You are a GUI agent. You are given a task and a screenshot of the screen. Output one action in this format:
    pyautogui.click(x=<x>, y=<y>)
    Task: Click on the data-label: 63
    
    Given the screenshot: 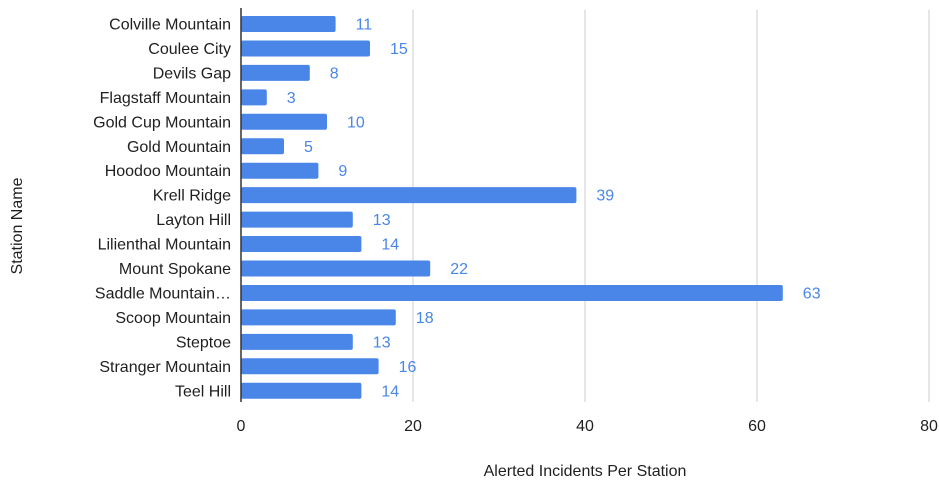 What is the action you would take?
    pyautogui.click(x=812, y=293)
    